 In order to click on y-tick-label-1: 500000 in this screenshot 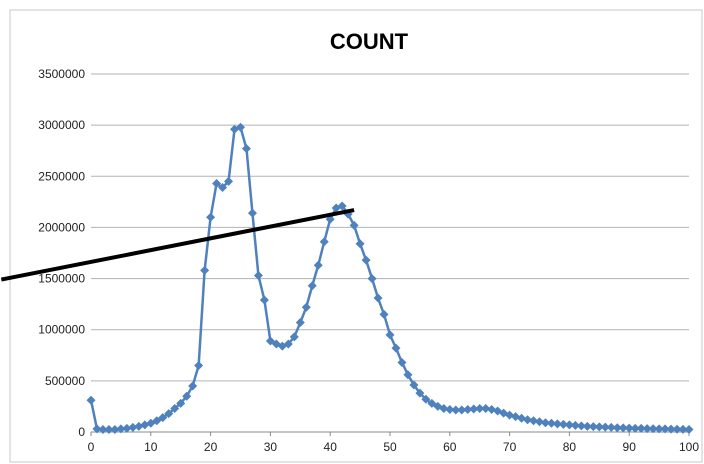, I will do `click(65, 381)`.